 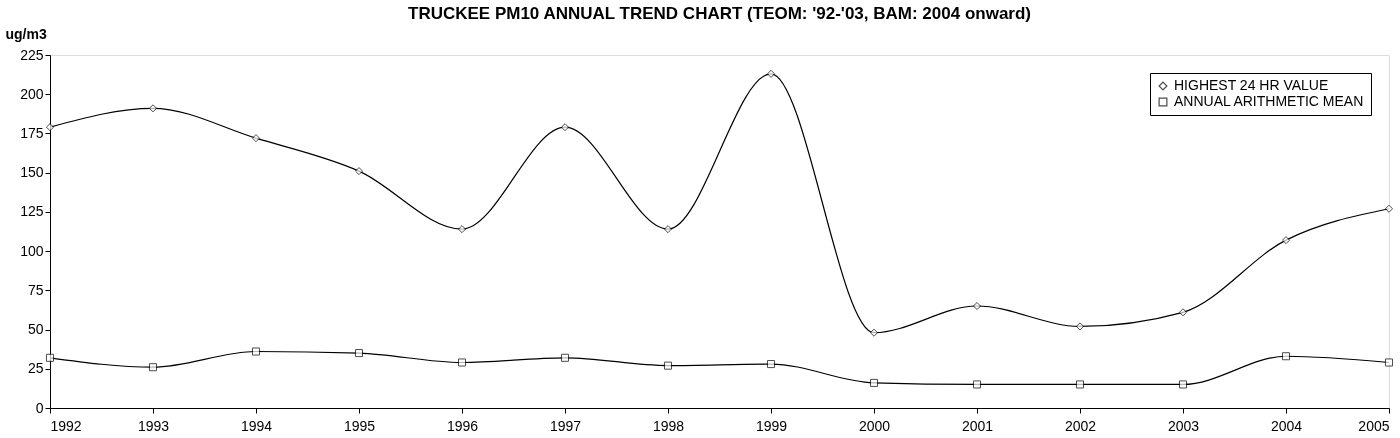 I want to click on y-tick-label: 75, so click(x=35, y=289).